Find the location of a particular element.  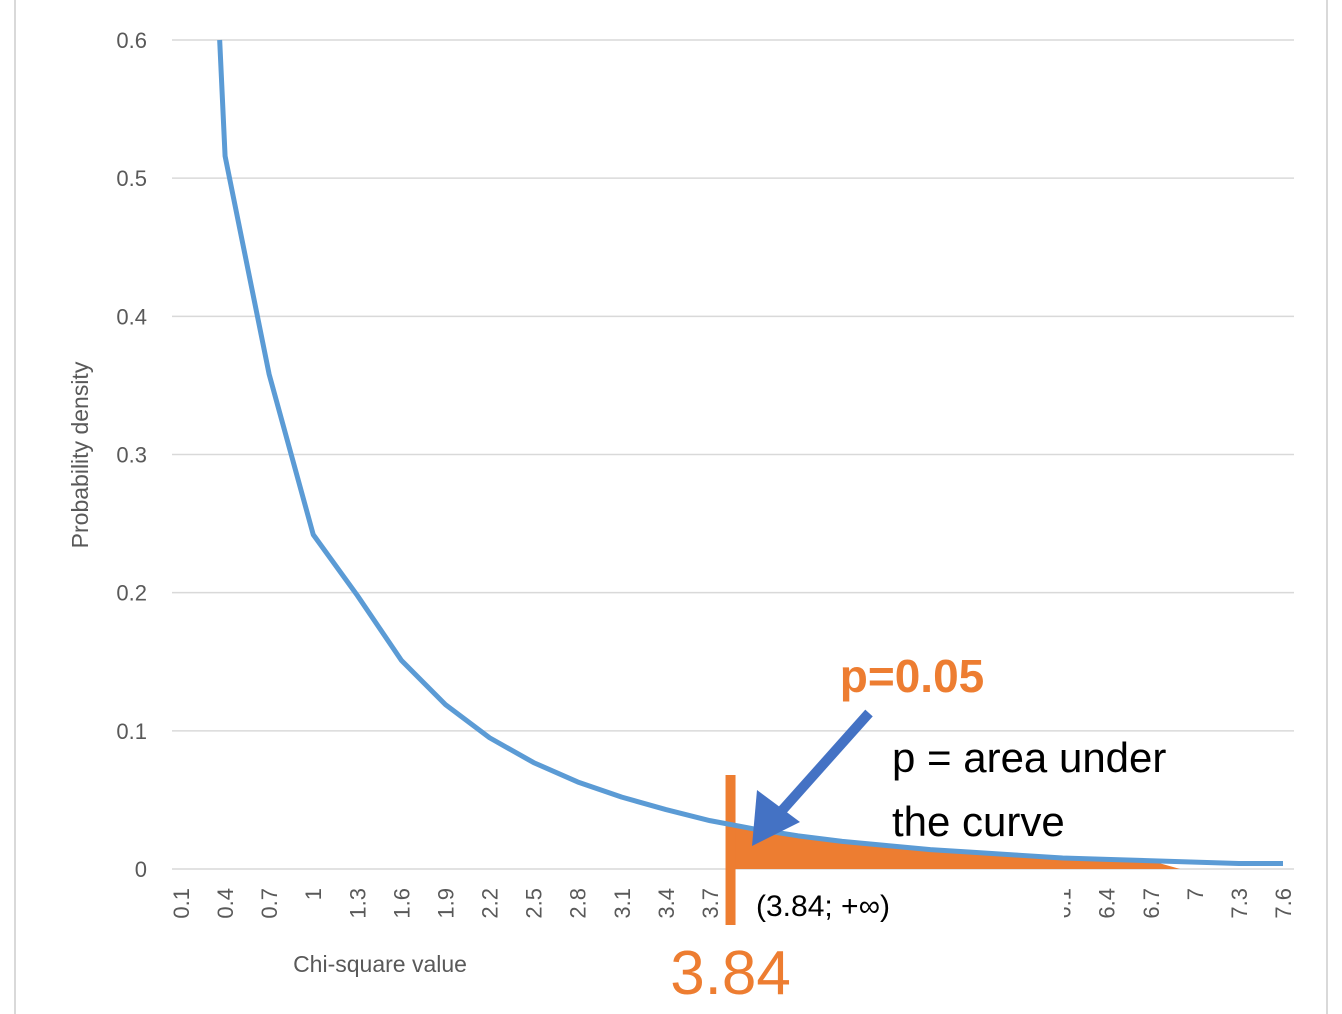

arrow-head is located at coordinates (776, 818).